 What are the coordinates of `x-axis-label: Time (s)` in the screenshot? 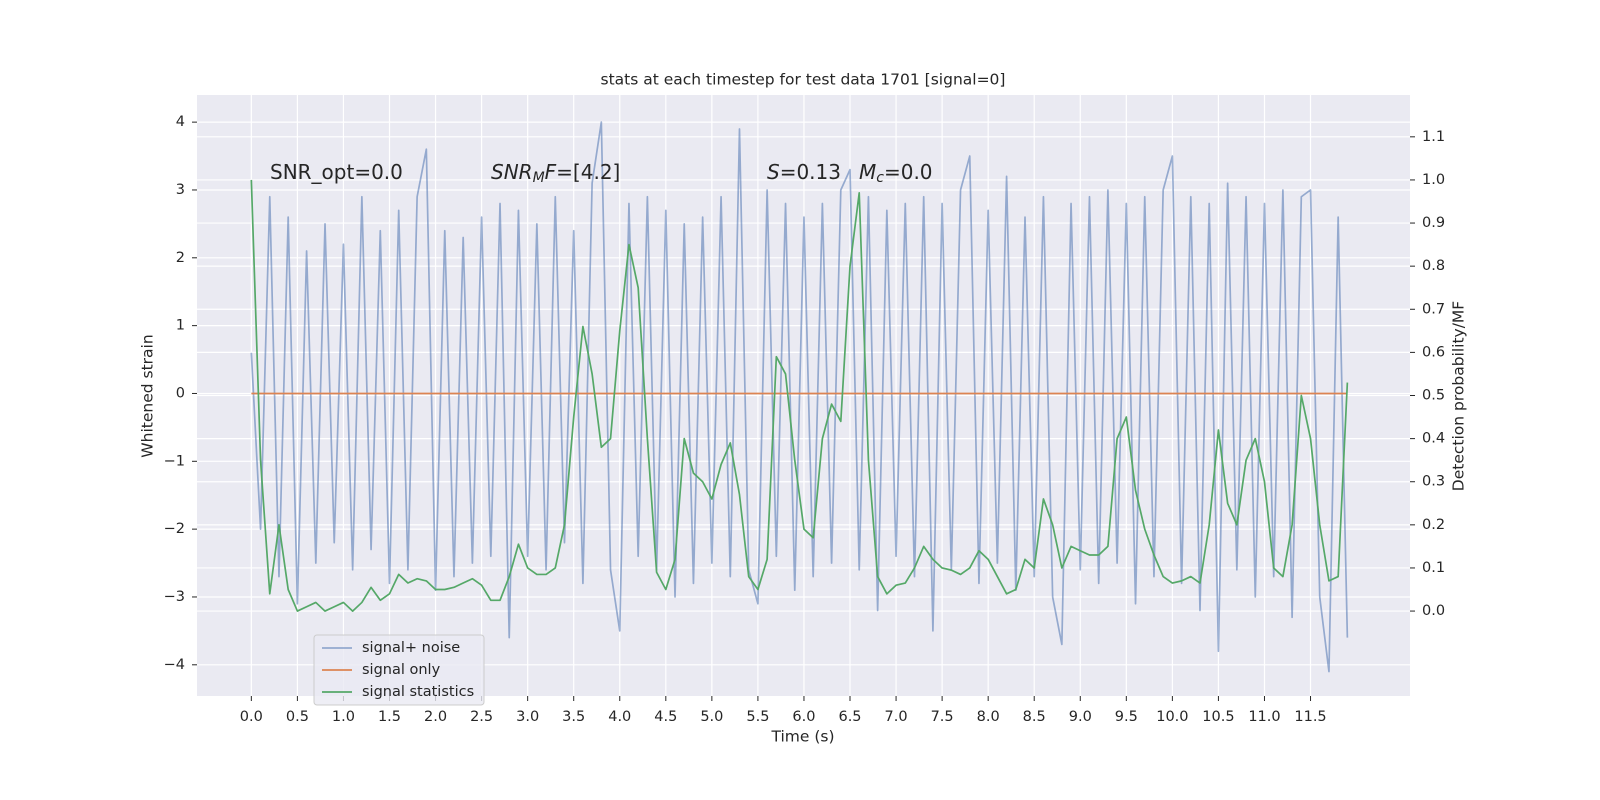 It's located at (802, 737).